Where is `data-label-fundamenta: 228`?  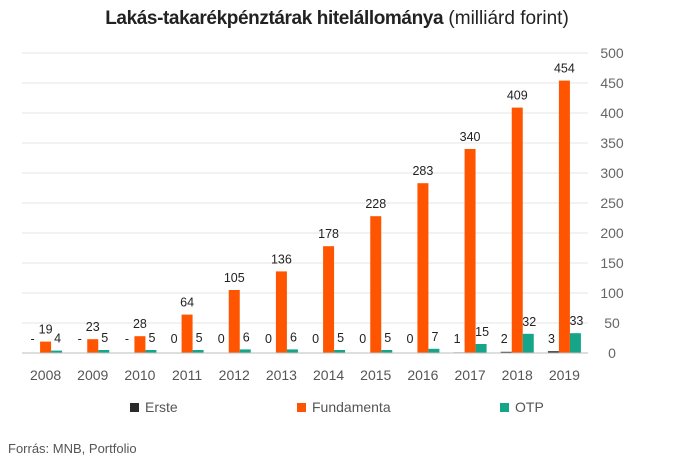 data-label-fundamenta: 228 is located at coordinates (375, 204).